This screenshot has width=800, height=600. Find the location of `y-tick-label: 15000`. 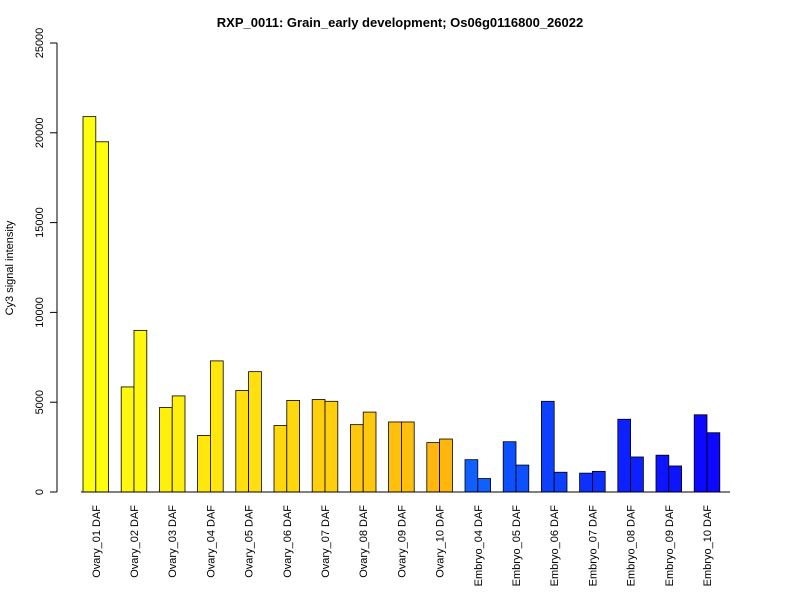

y-tick-label: 15000 is located at coordinates (40, 222).